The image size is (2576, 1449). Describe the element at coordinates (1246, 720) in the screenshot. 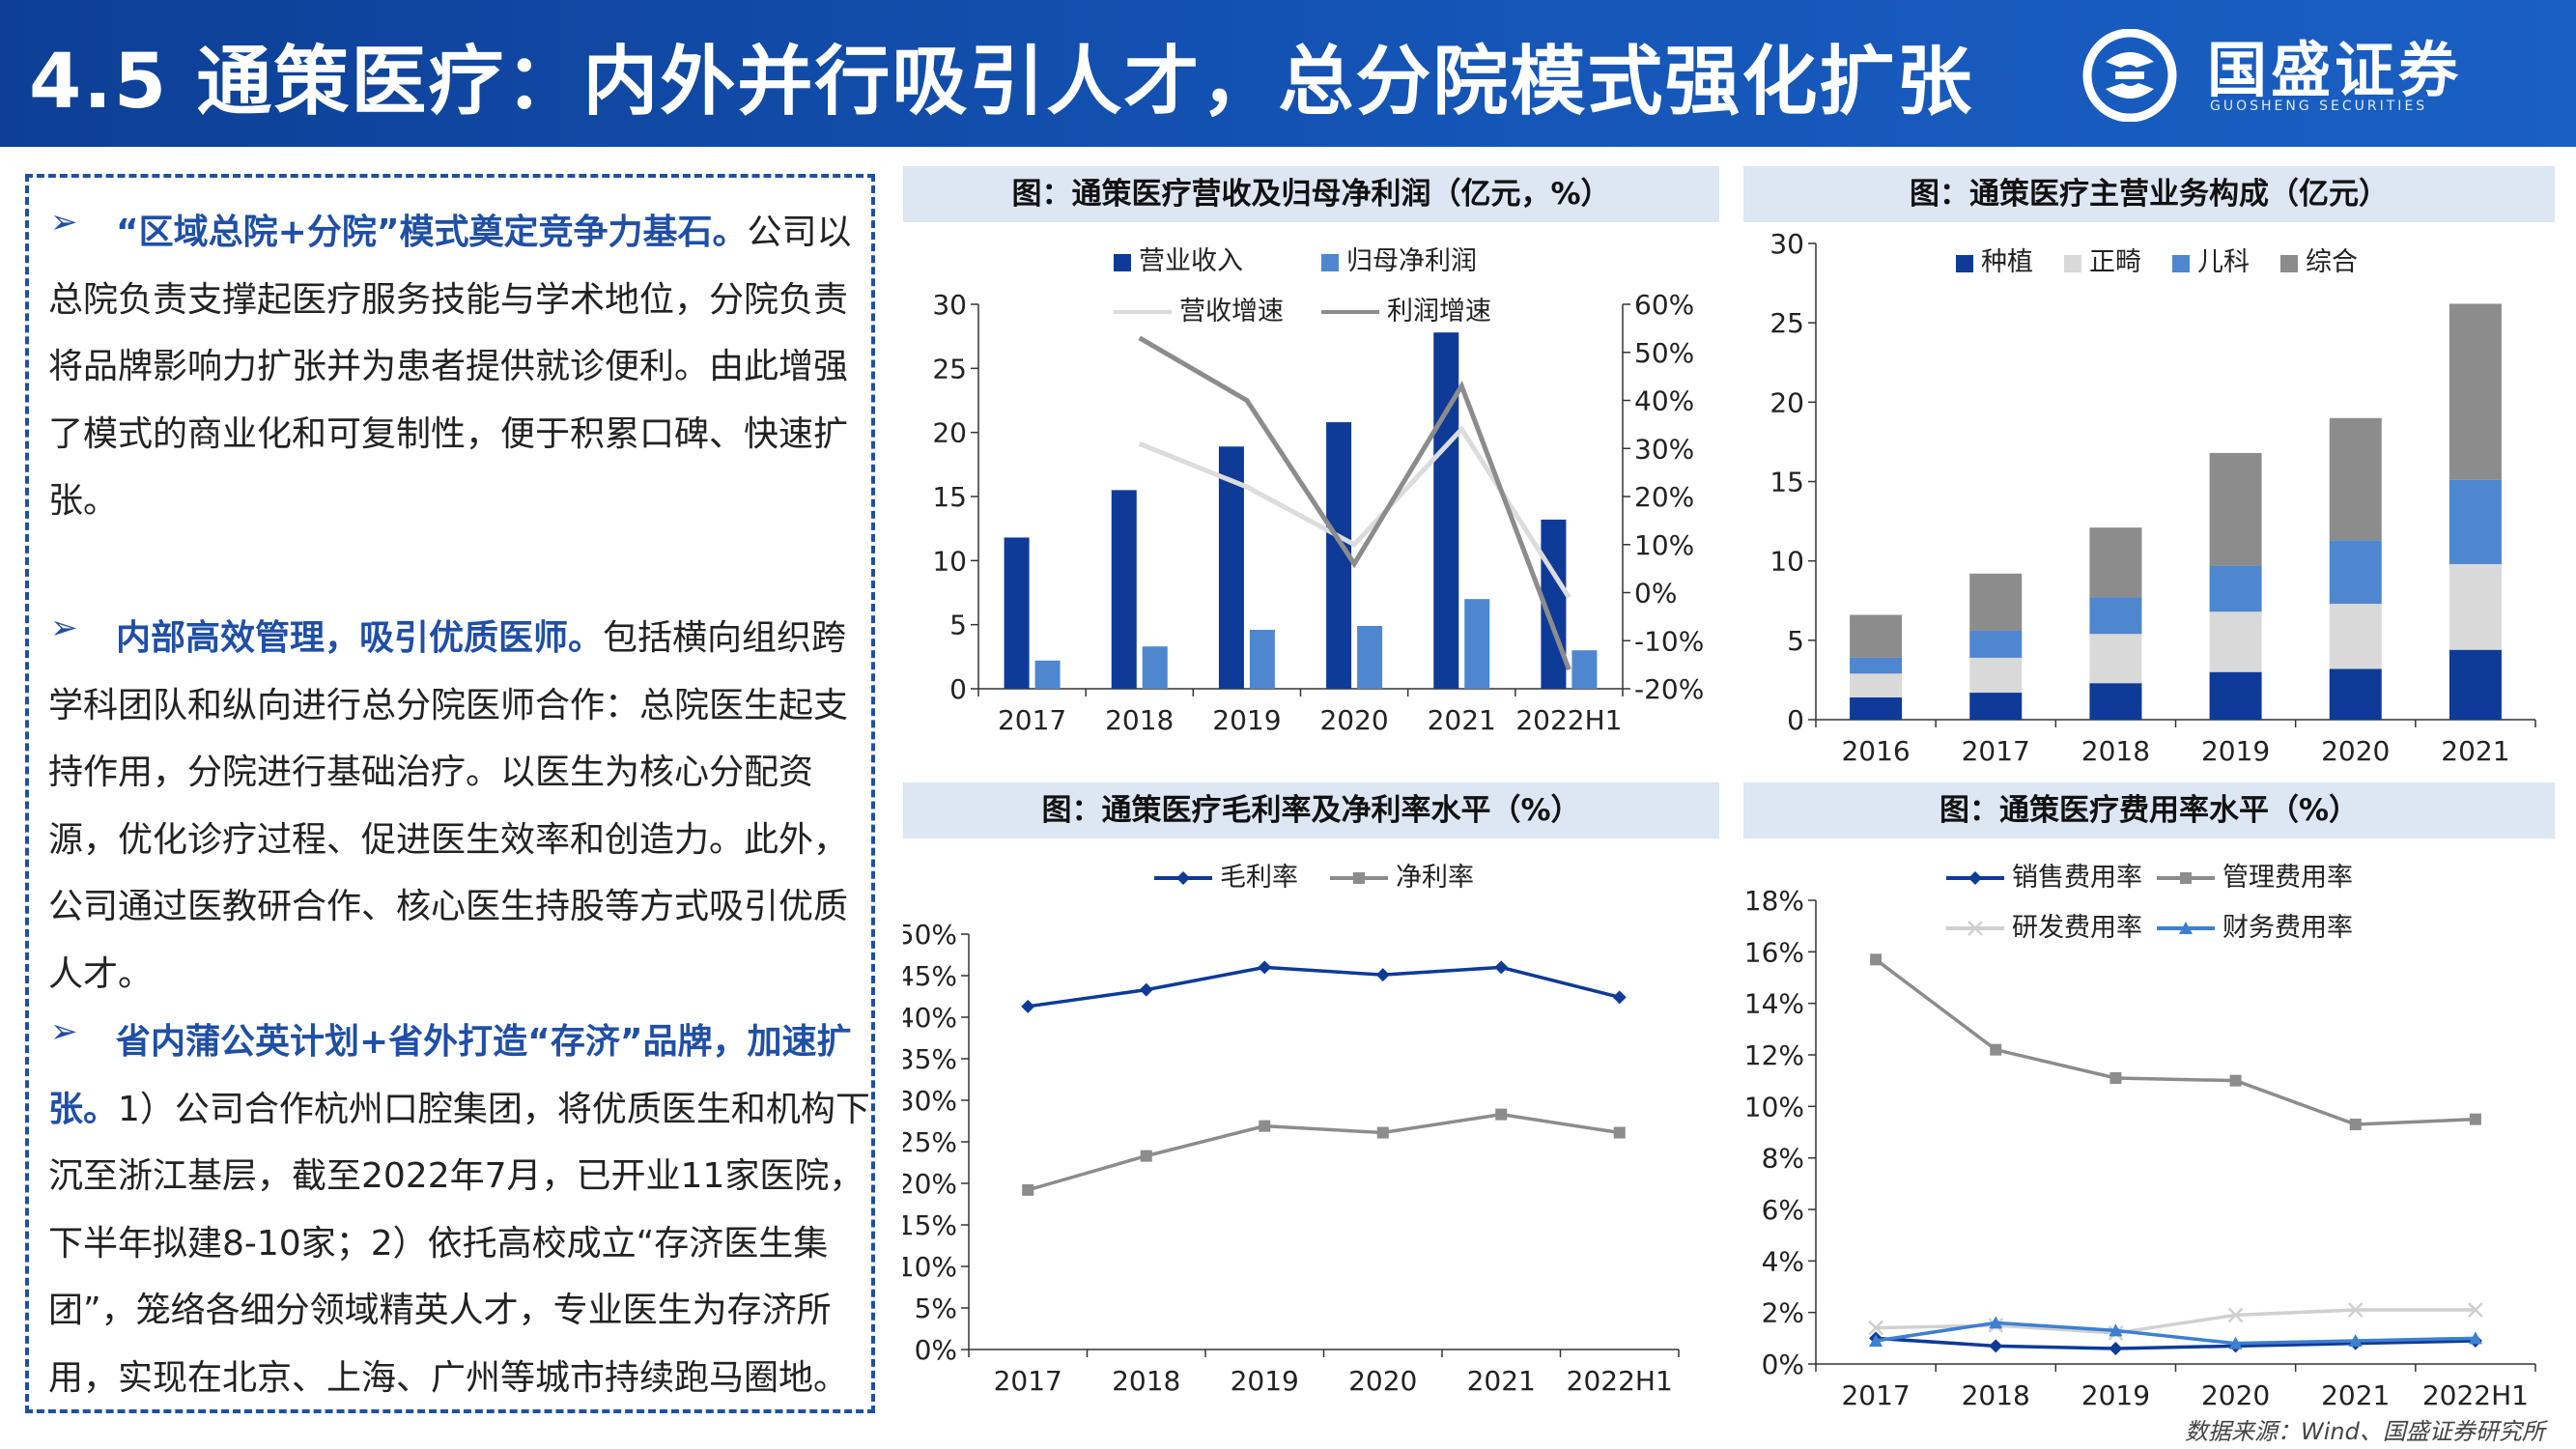

I see `x-tick-label: 2019` at that location.